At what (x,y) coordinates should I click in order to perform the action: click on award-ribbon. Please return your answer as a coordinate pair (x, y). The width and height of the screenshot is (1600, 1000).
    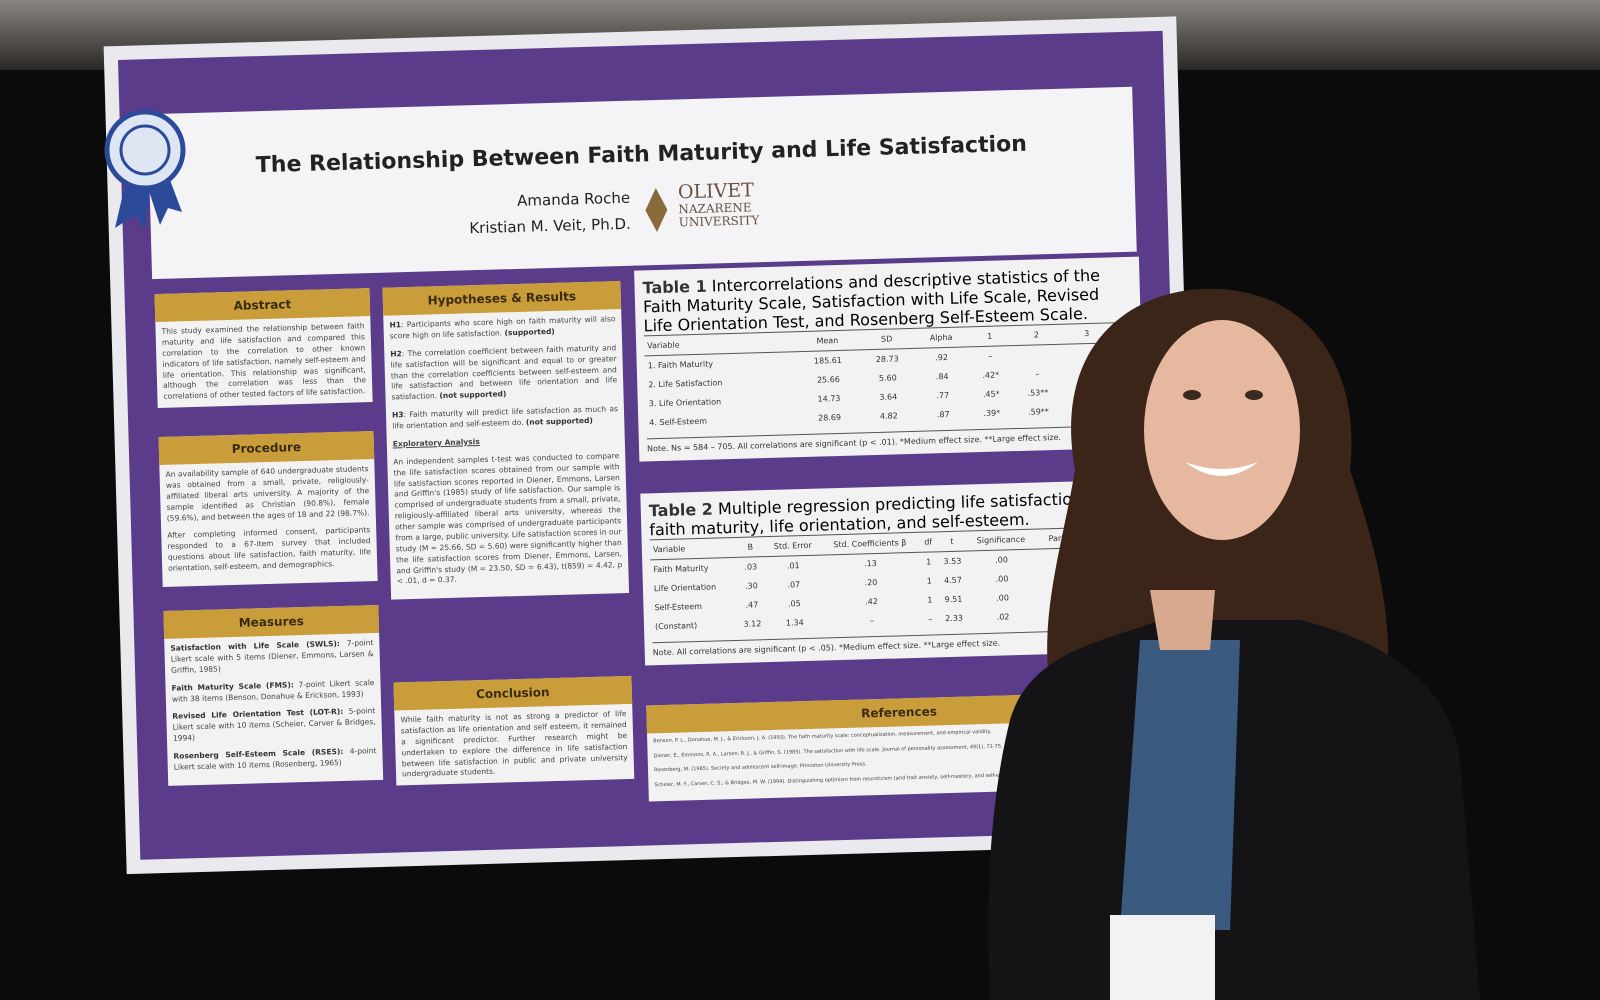
    Looking at the image, I should click on (145, 169).